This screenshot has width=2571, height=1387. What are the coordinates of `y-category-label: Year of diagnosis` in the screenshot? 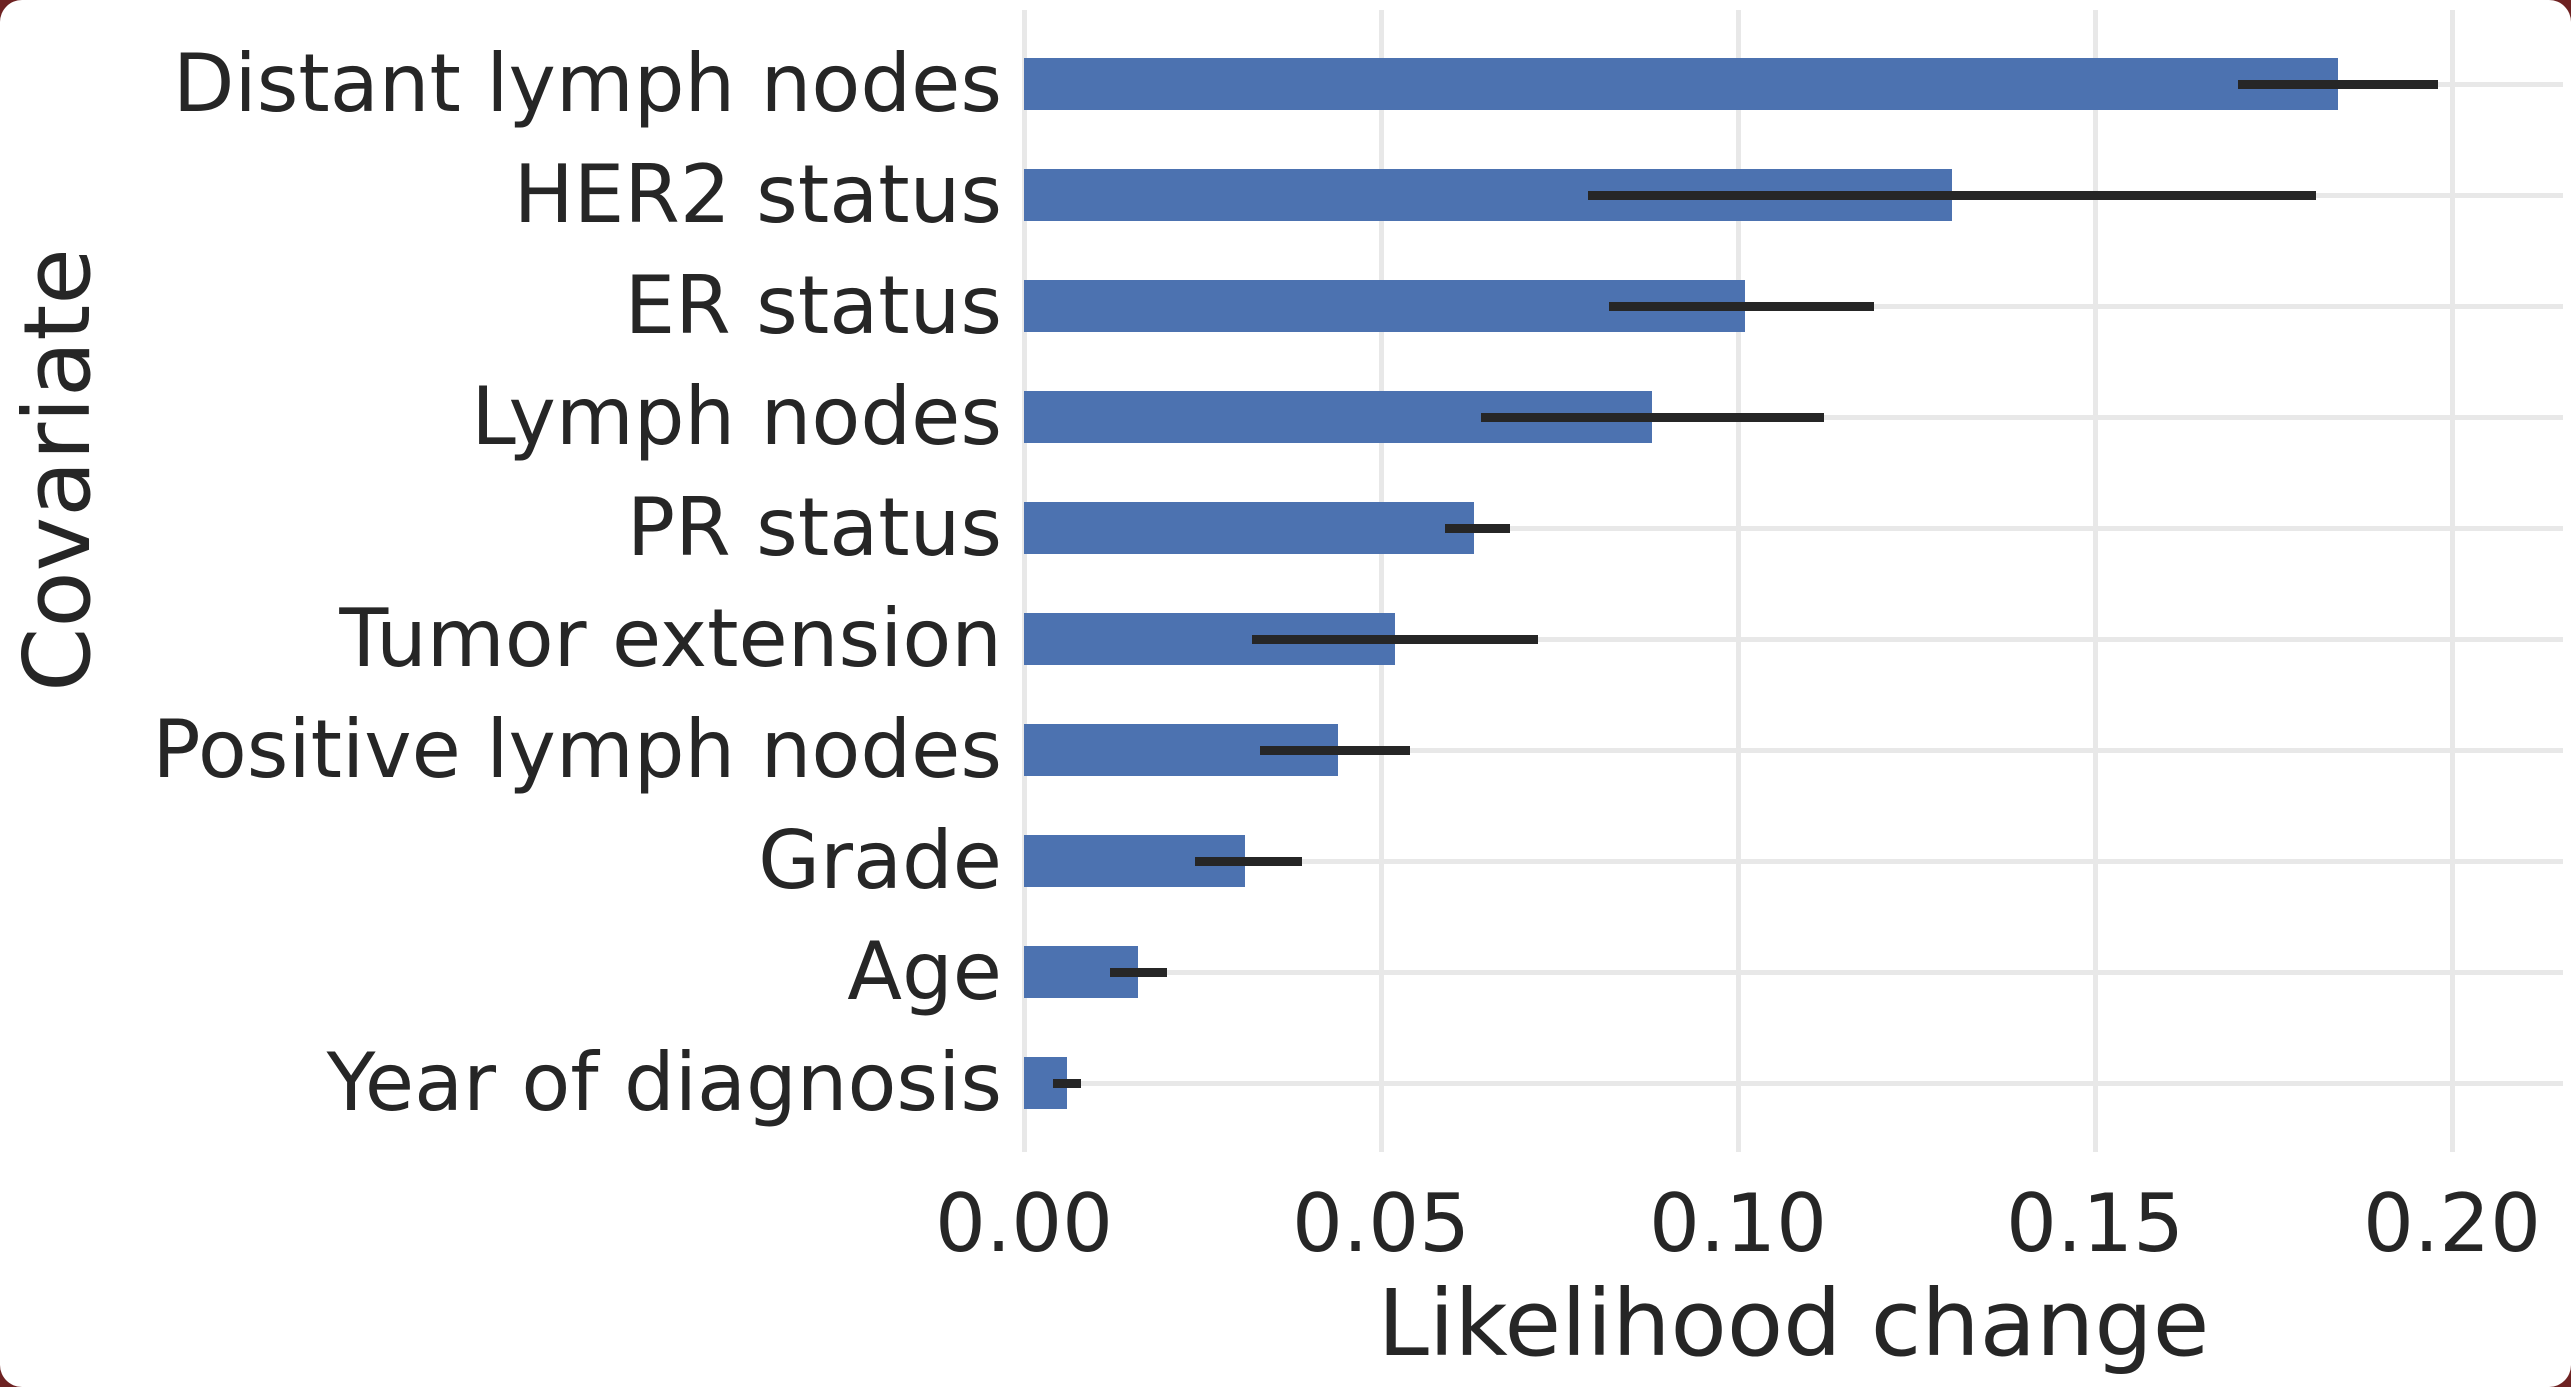 It's located at (664, 1082).